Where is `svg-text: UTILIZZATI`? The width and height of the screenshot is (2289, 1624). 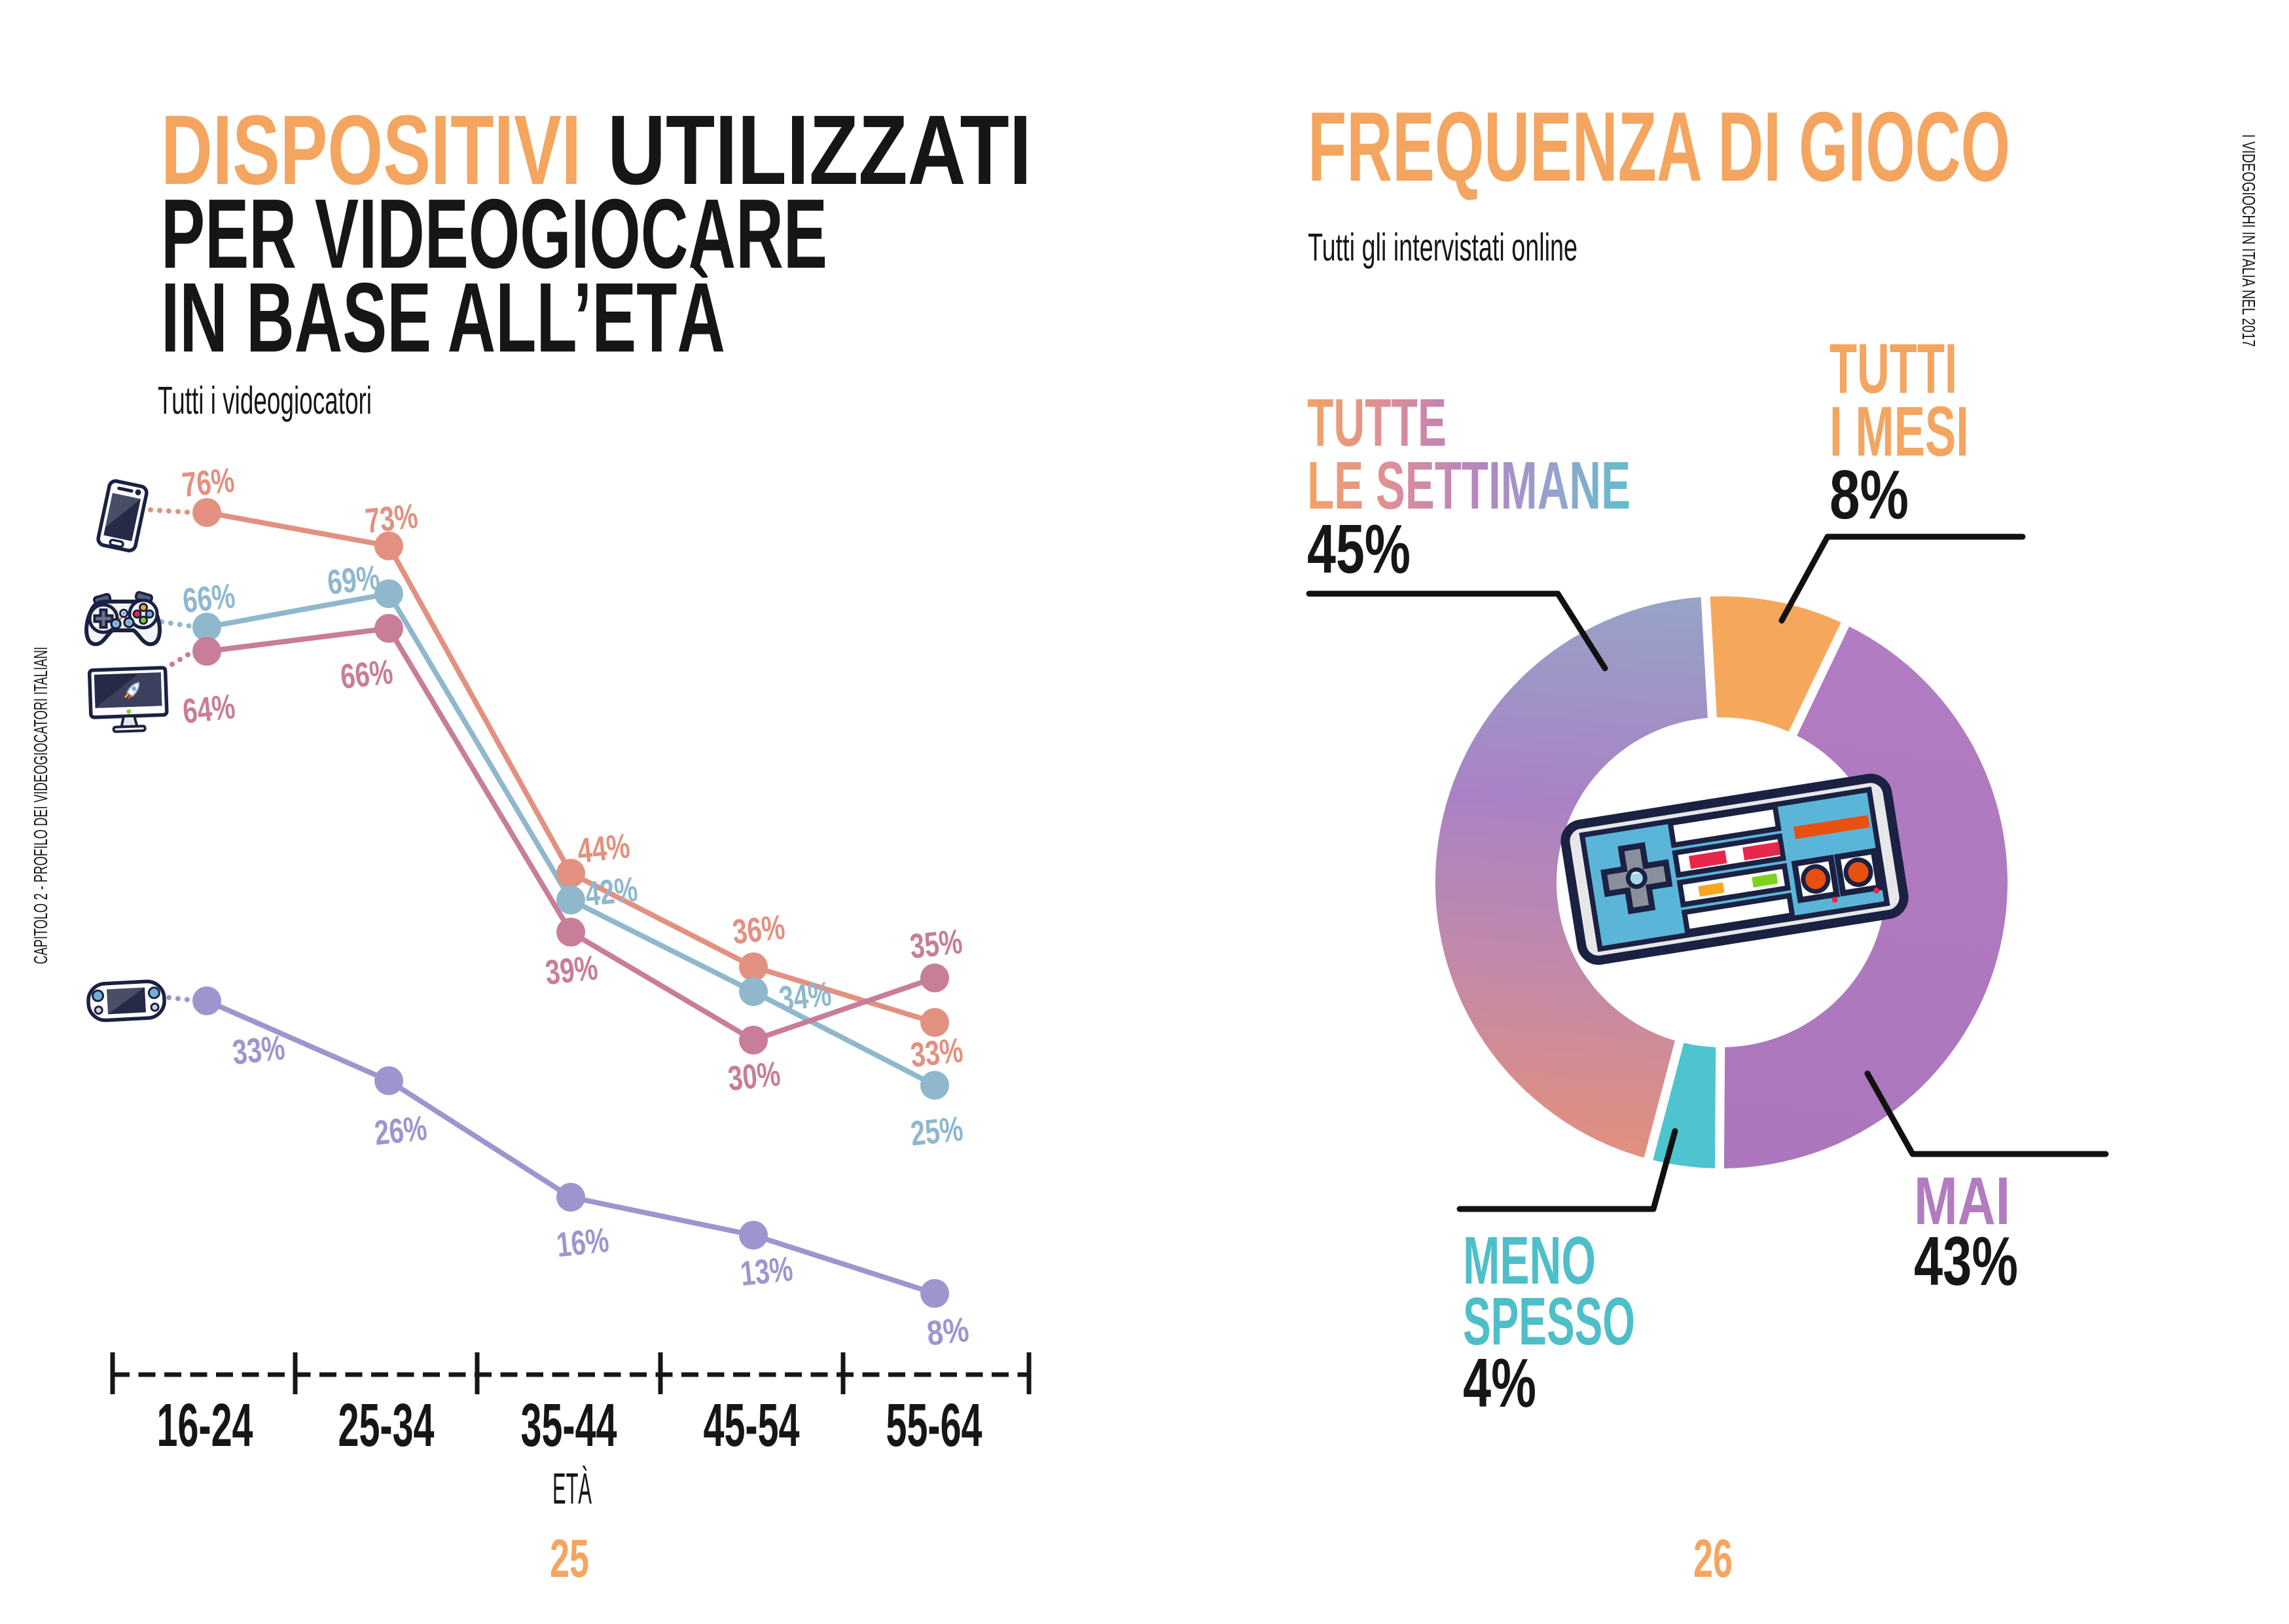
svg-text: UTILIZZATI is located at coordinates (819, 149).